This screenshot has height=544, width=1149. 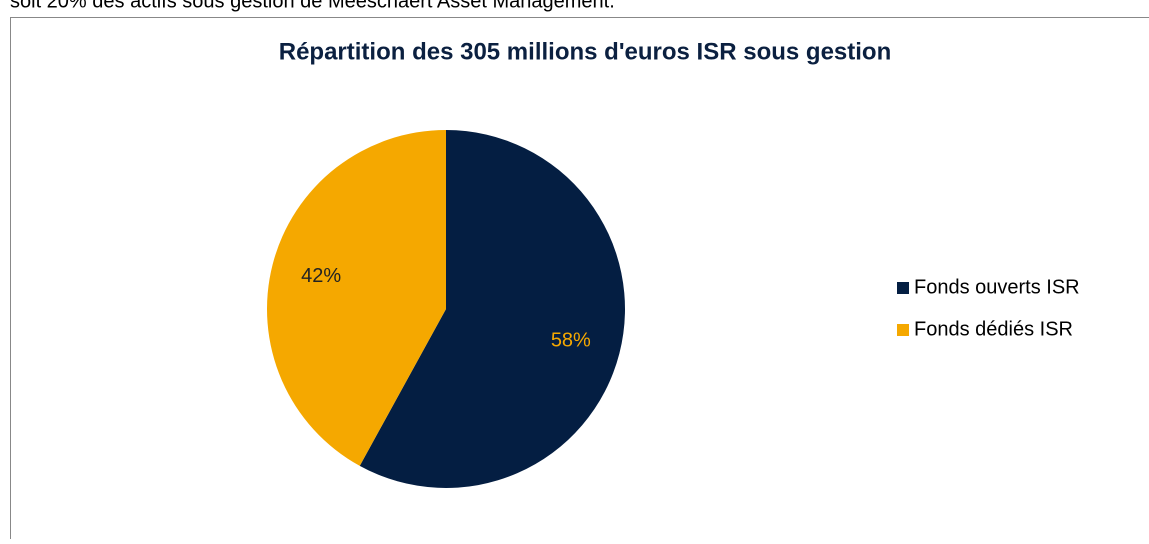 What do you see at coordinates (321, 276) in the screenshot?
I see `data-label: 42%` at bounding box center [321, 276].